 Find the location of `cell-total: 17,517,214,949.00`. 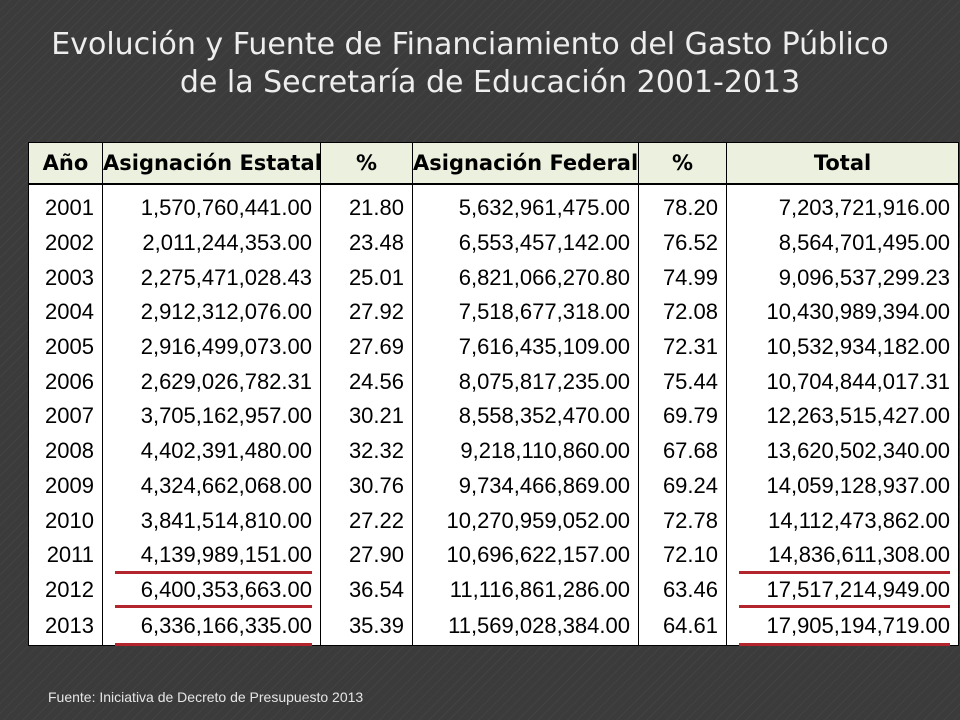

cell-total: 17,517,214,949.00 is located at coordinates (842, 590).